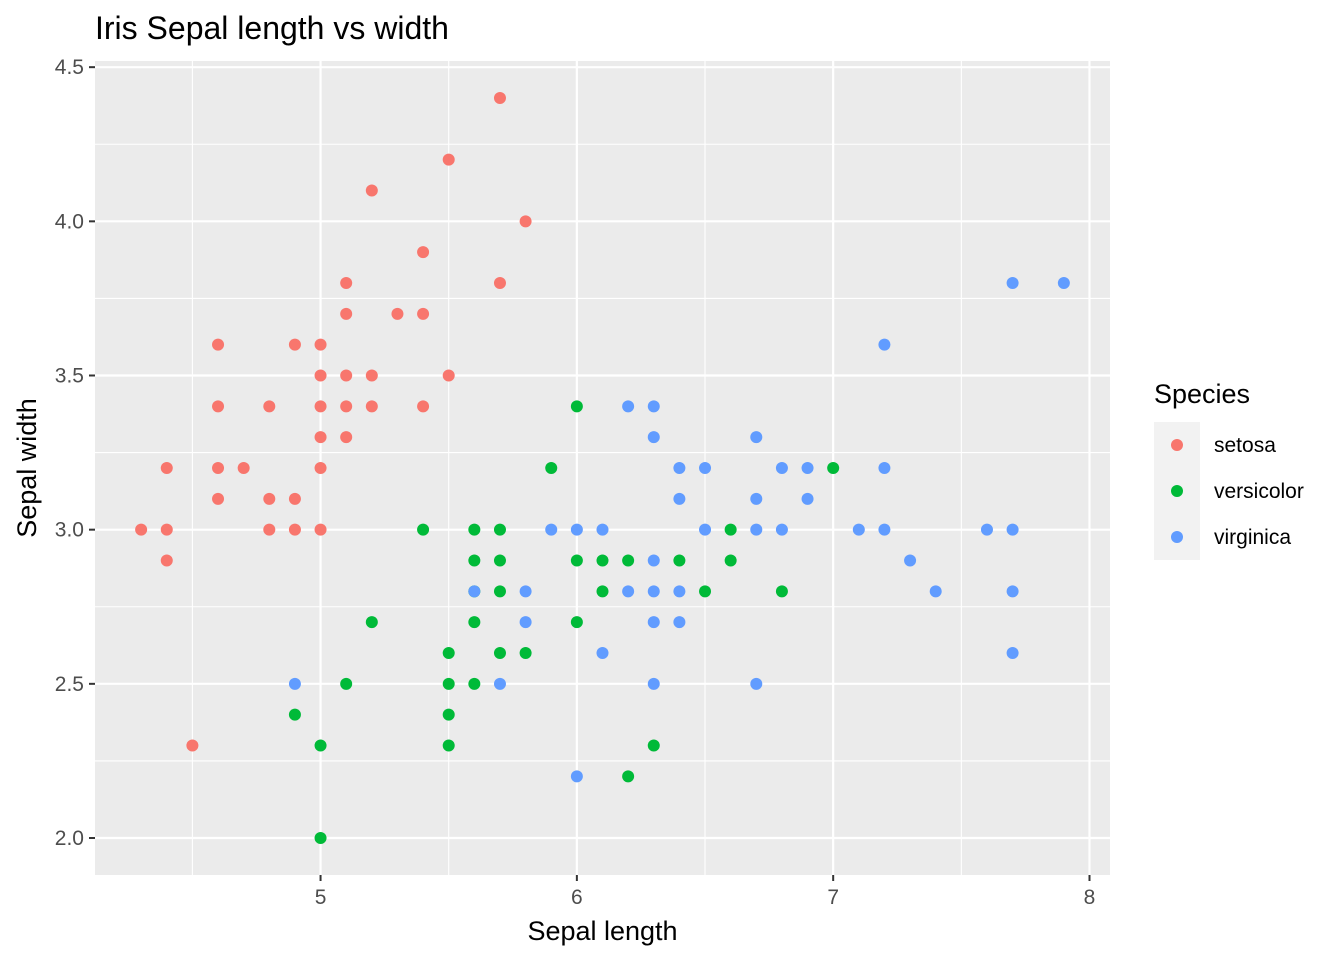 The image size is (1344, 960). Describe the element at coordinates (833, 897) in the screenshot. I see `x-tick-label: 7` at that location.